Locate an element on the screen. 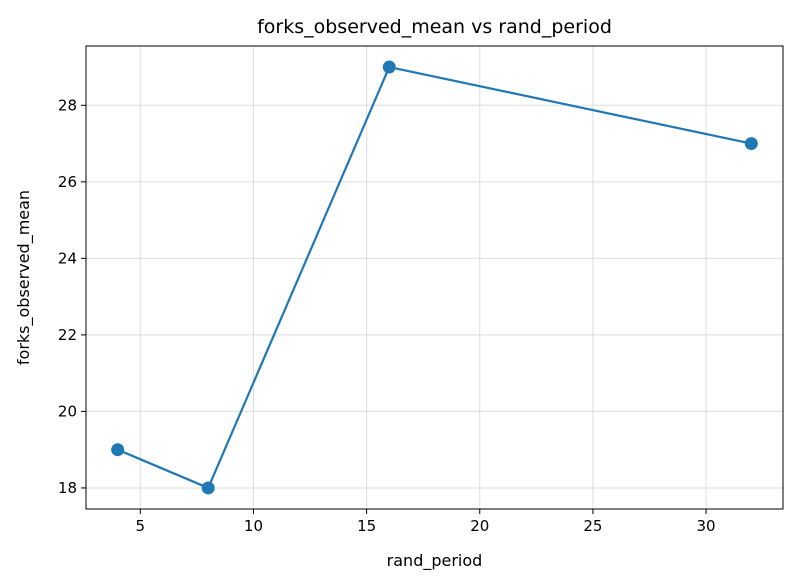 The height and width of the screenshot is (587, 798). y-tick-label: 28 is located at coordinates (67, 105).